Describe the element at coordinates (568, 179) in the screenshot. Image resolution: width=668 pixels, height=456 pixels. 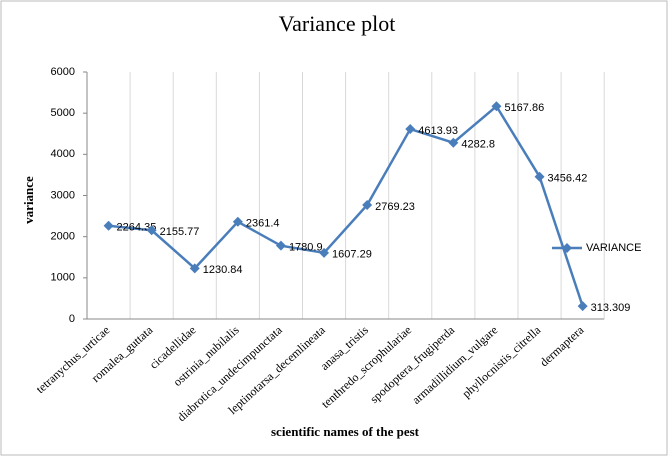
I see `data-label: 3456.42` at that location.